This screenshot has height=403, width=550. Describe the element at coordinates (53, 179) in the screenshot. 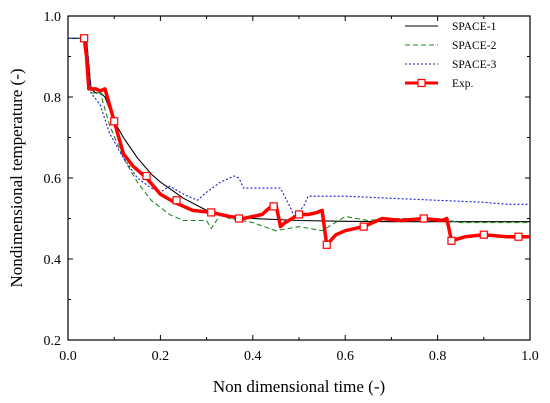

I see `y-tick-label: 0.6` at that location.